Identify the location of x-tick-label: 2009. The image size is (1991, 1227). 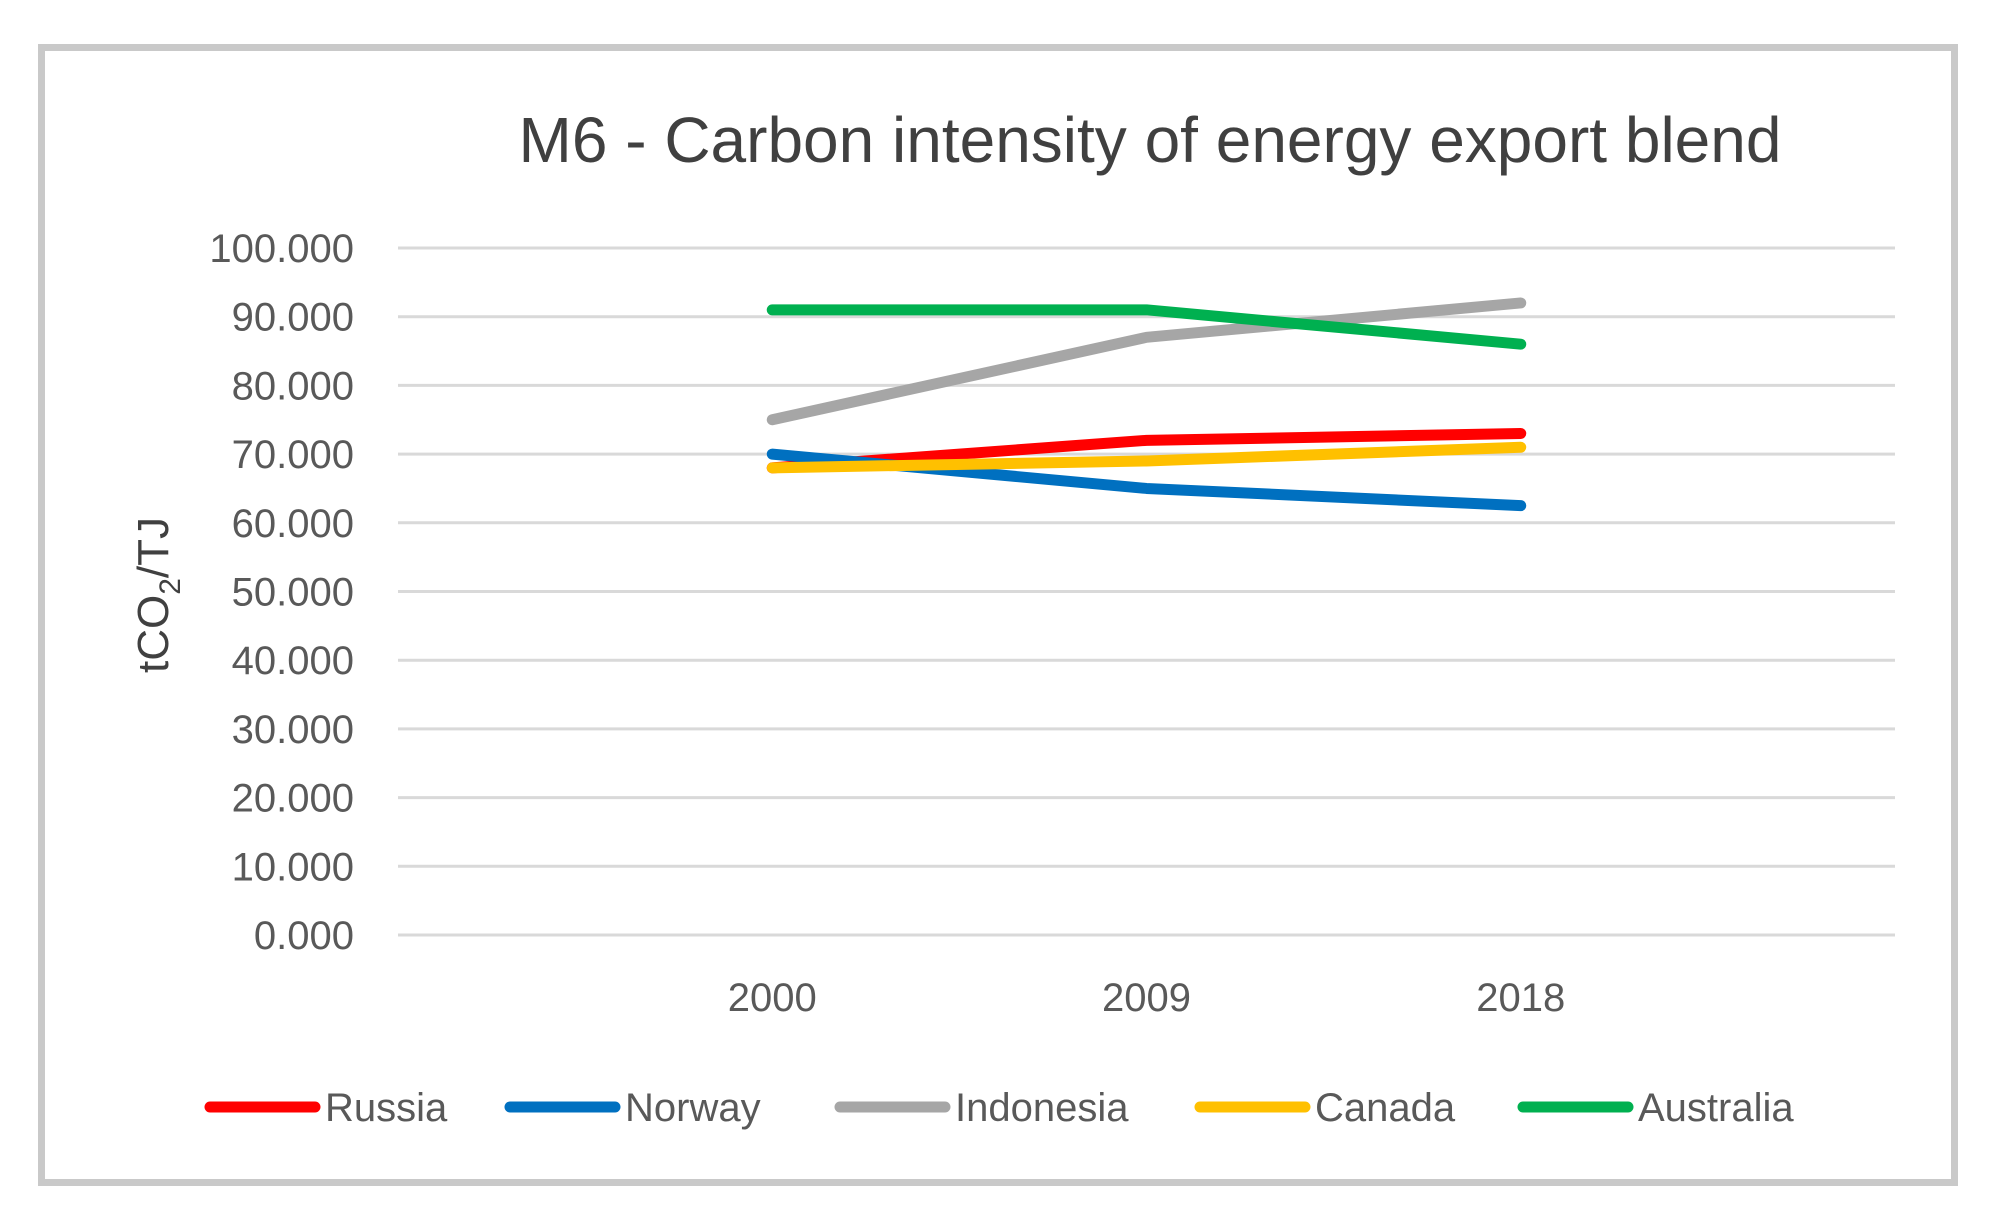
(1146, 998).